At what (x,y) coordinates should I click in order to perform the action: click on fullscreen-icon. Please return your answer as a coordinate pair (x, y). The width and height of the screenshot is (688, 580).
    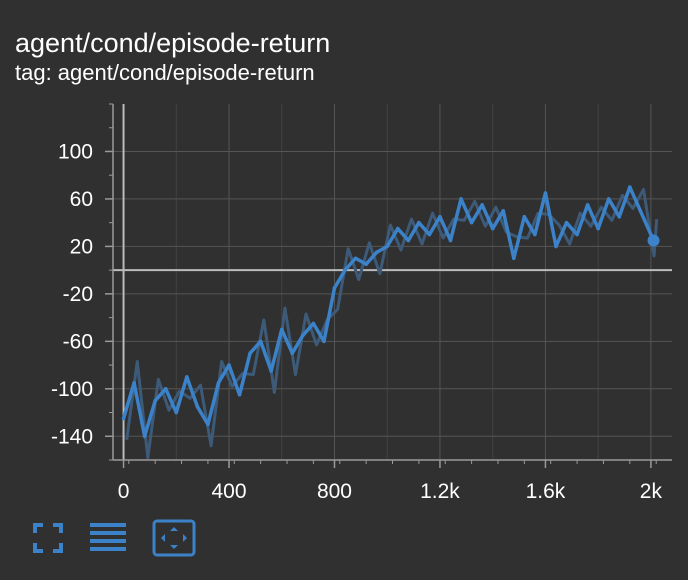
    Looking at the image, I should click on (48, 538).